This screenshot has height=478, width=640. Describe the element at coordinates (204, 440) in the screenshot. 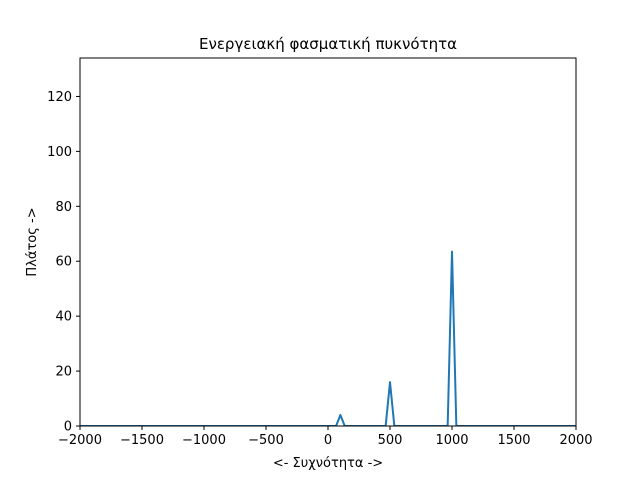

I see `x-tick-label: −1000` at that location.